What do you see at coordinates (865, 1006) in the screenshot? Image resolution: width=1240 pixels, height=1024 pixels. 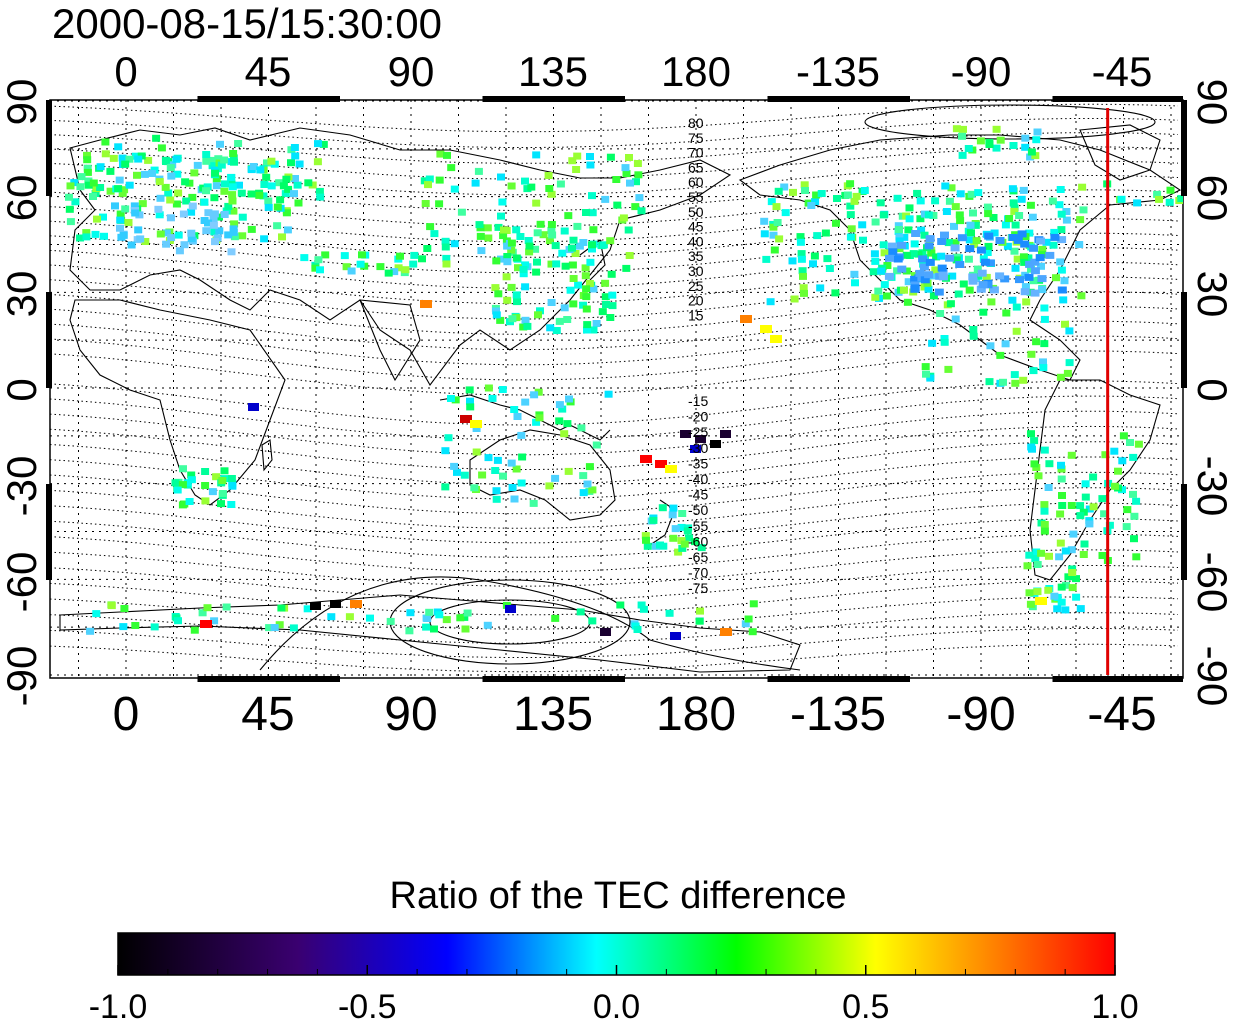 I see `colorbar-tick-label: 0.5` at bounding box center [865, 1006].